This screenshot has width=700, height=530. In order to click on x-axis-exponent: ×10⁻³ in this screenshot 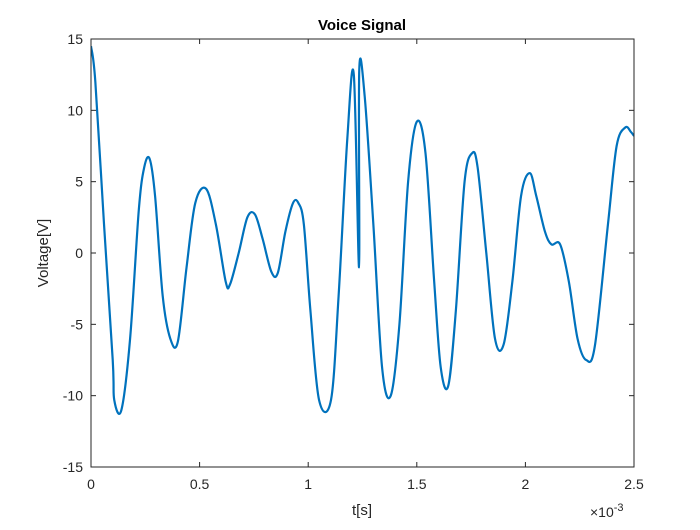, I will do `click(607, 511)`.